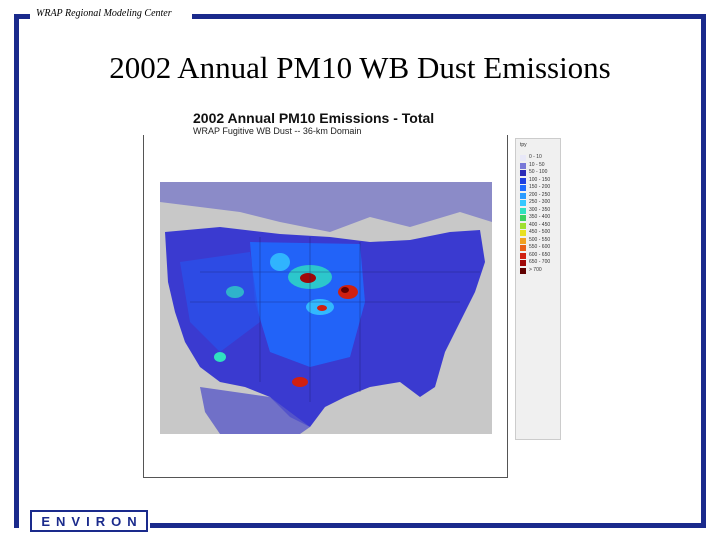  I want to click on legend-item: 100 - 150, so click(540, 180).